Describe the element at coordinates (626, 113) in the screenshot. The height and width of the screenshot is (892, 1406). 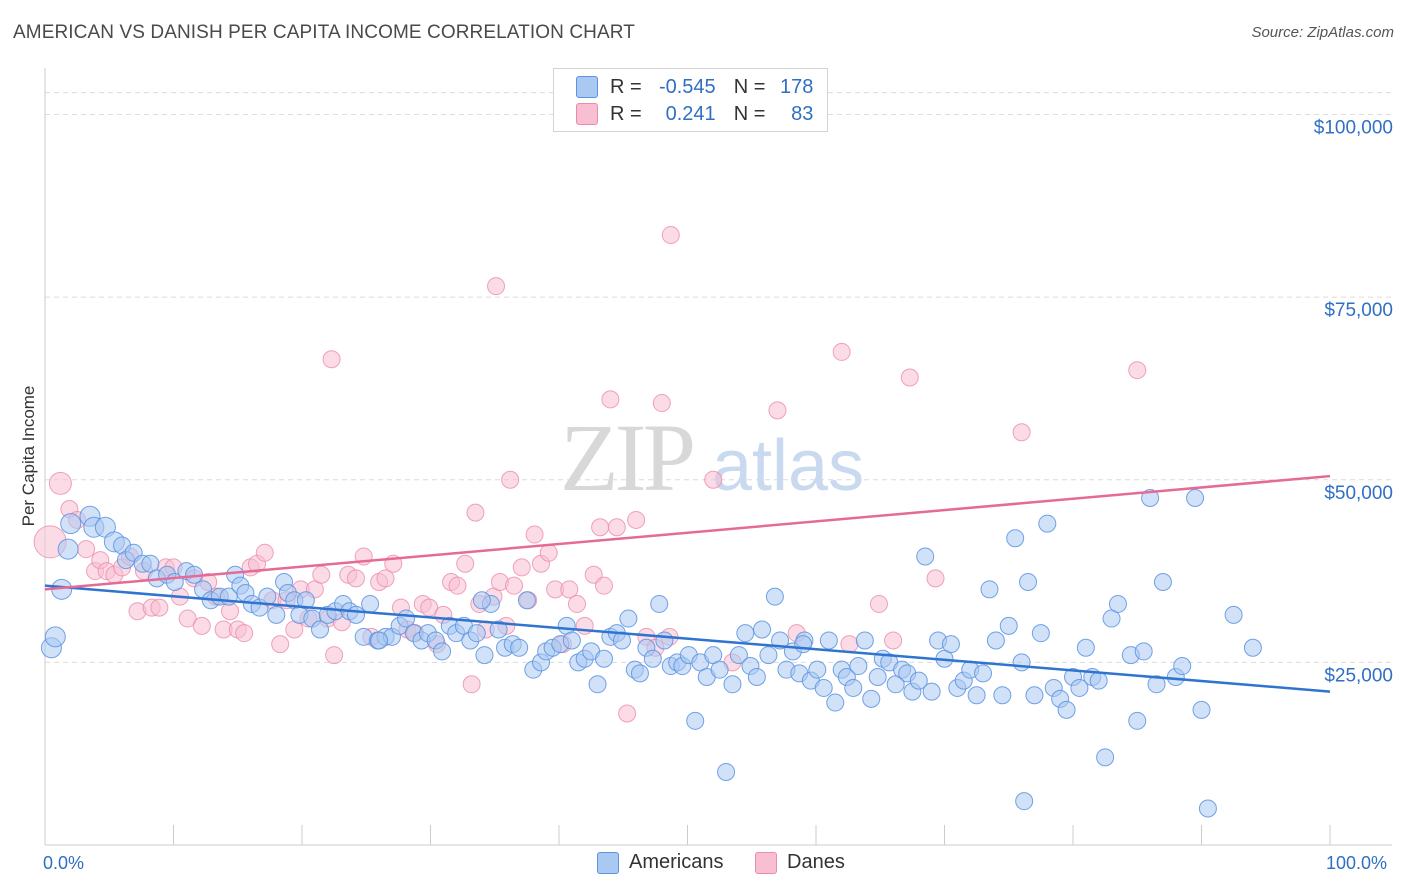
I see `legend-r-label: R =` at that location.